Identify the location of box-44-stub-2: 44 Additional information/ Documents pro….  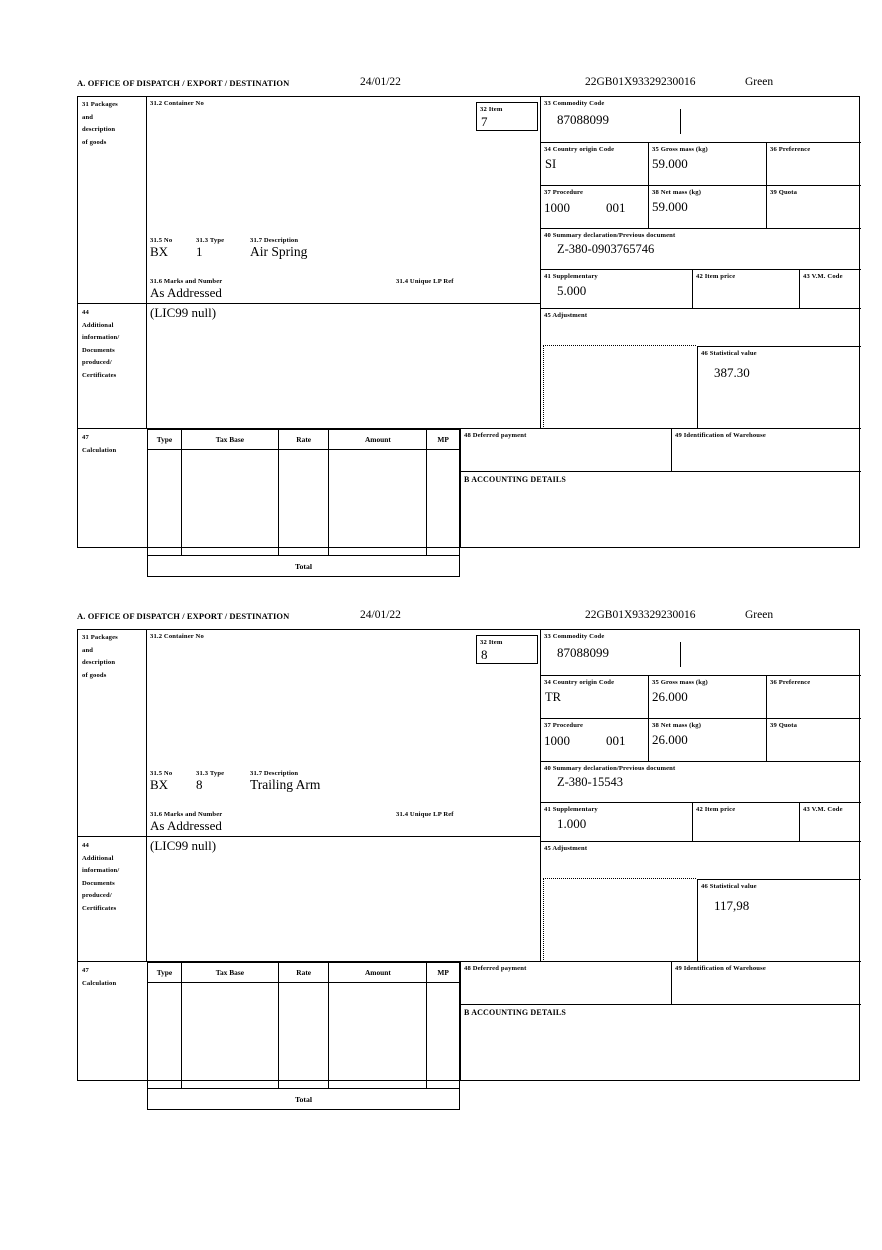
(112, 875).